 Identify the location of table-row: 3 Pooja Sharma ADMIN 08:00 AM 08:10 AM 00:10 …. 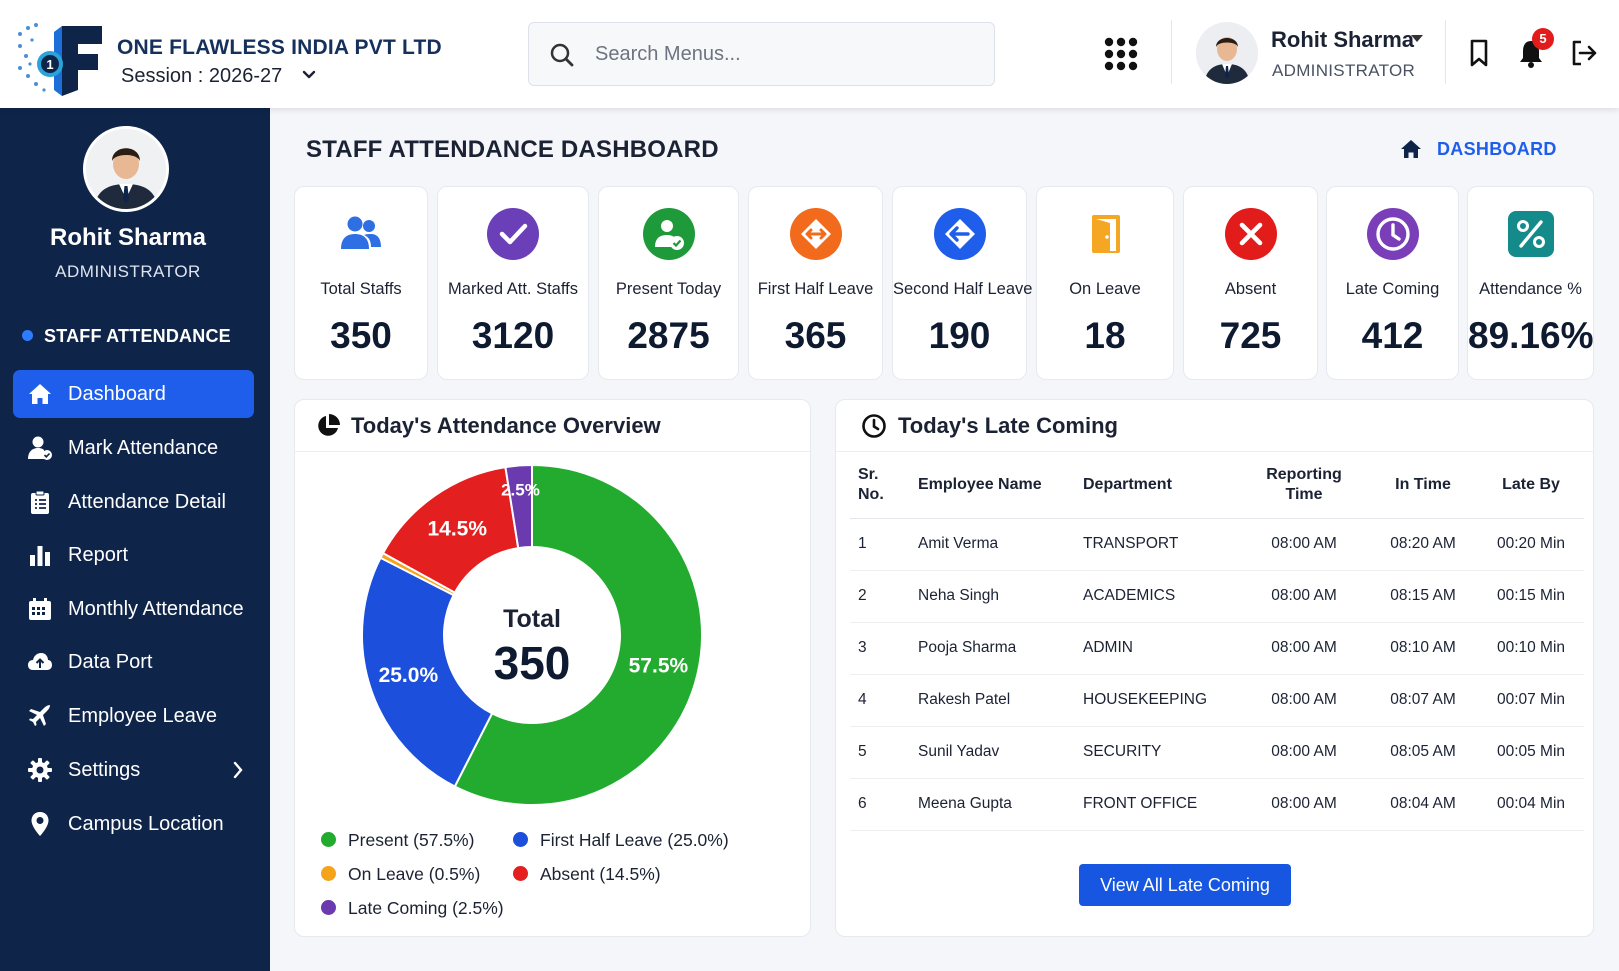
(1217, 648).